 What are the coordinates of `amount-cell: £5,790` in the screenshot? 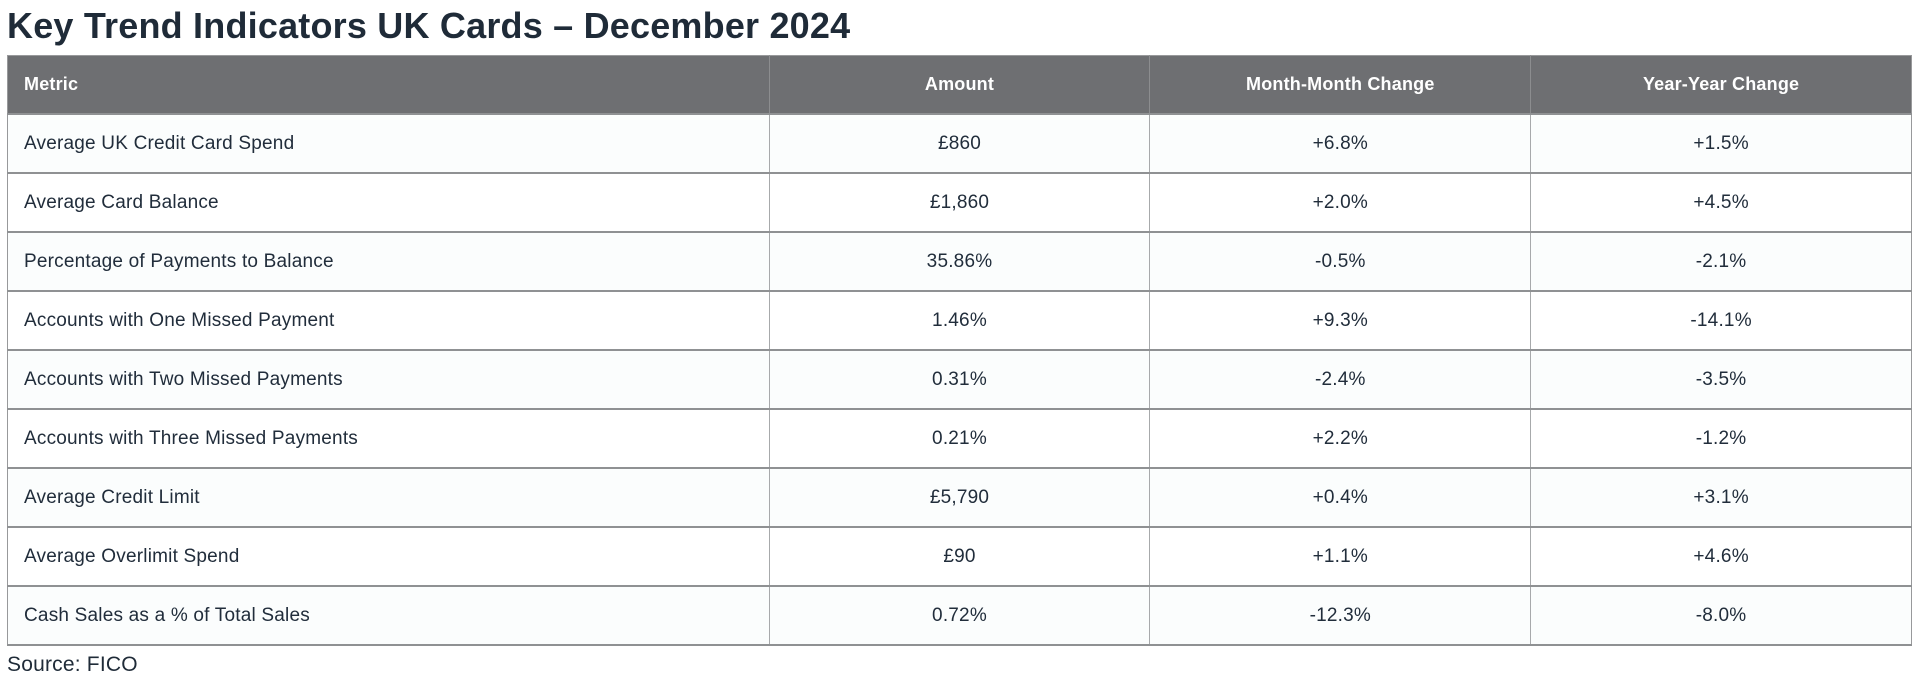 It's located at (960, 497).